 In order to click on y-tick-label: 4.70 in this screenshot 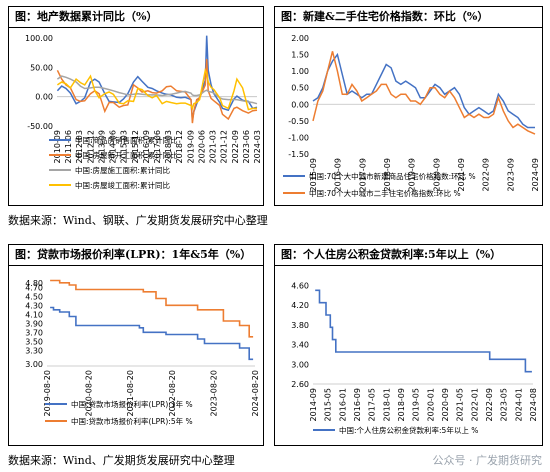, I will do `click(34, 287)`.